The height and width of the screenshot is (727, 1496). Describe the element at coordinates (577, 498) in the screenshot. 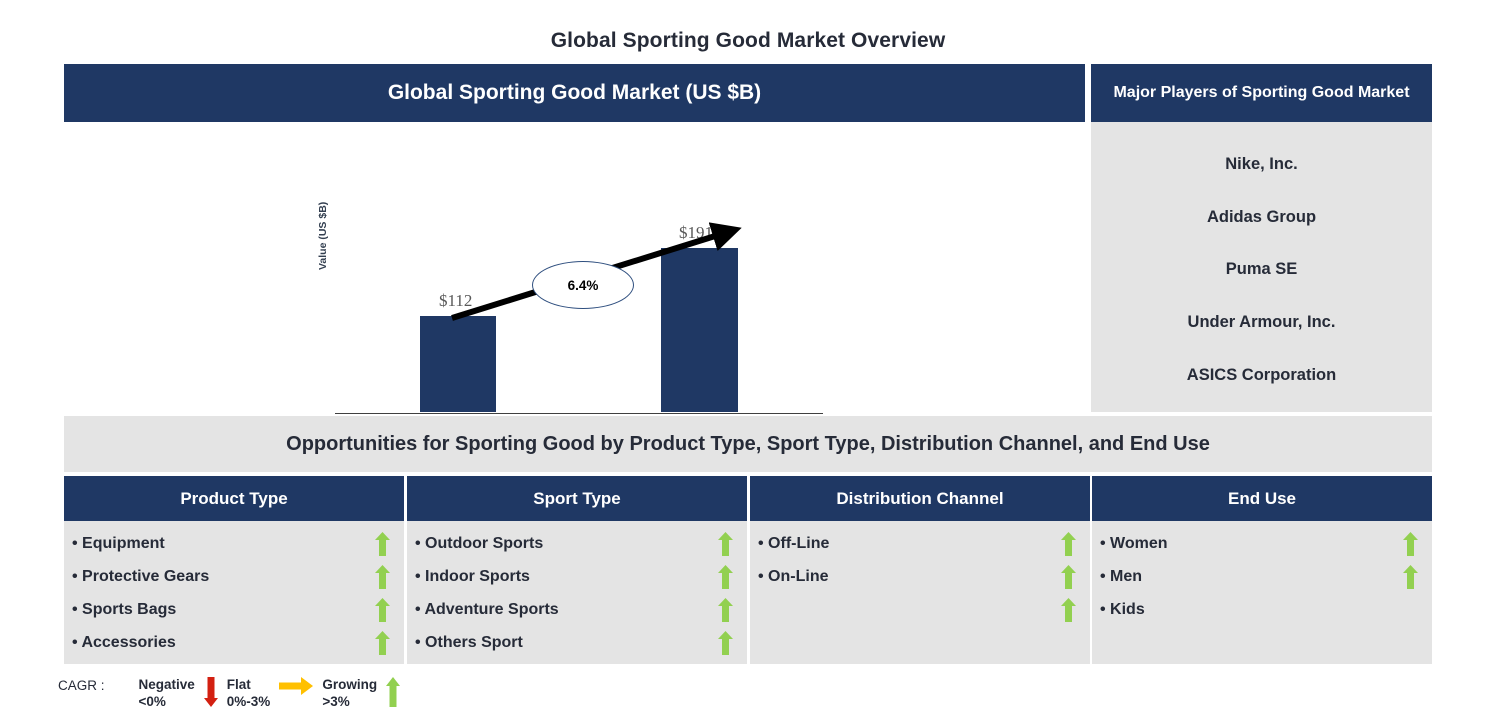

I see `column-header: Sport Type` at that location.